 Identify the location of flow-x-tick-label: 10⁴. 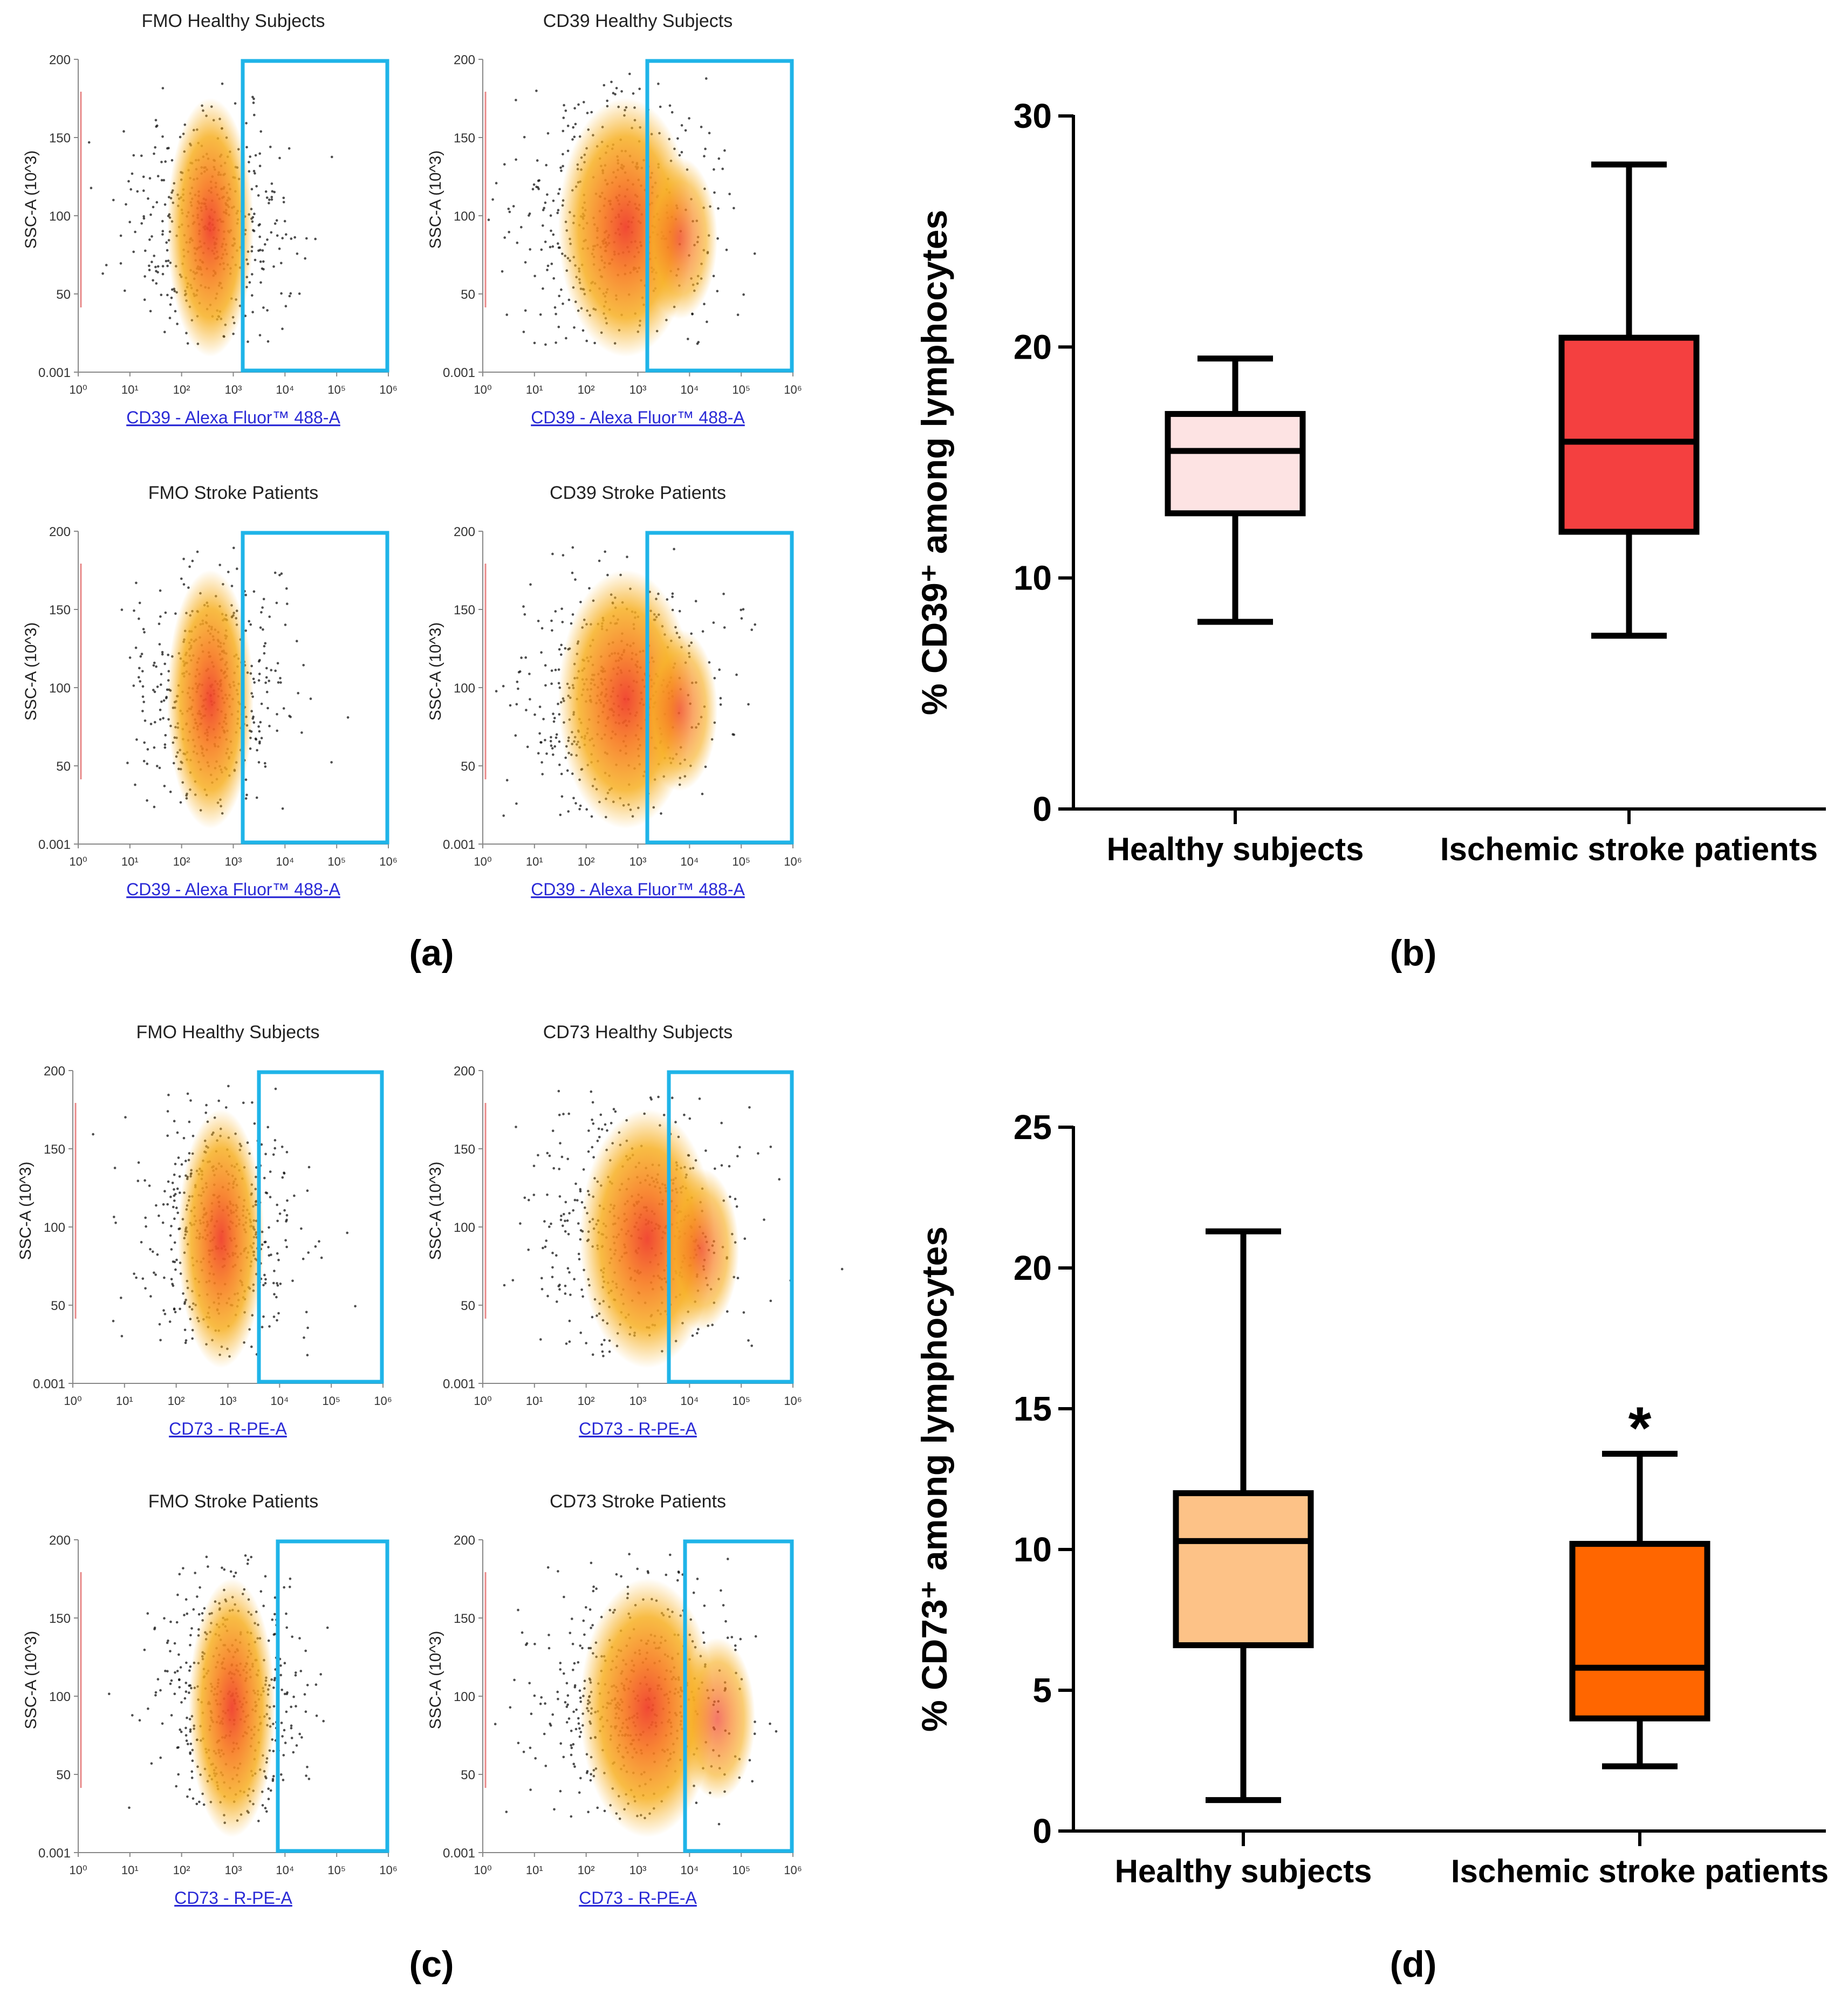
(285, 1870).